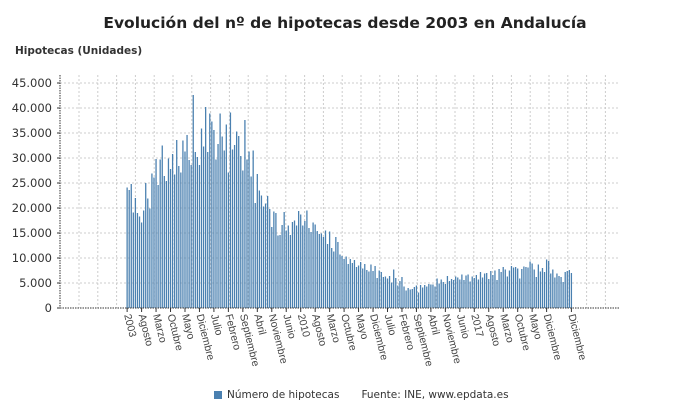 The height and width of the screenshot is (406, 690). I want to click on x-tick-label: 2003, so click(129, 326).